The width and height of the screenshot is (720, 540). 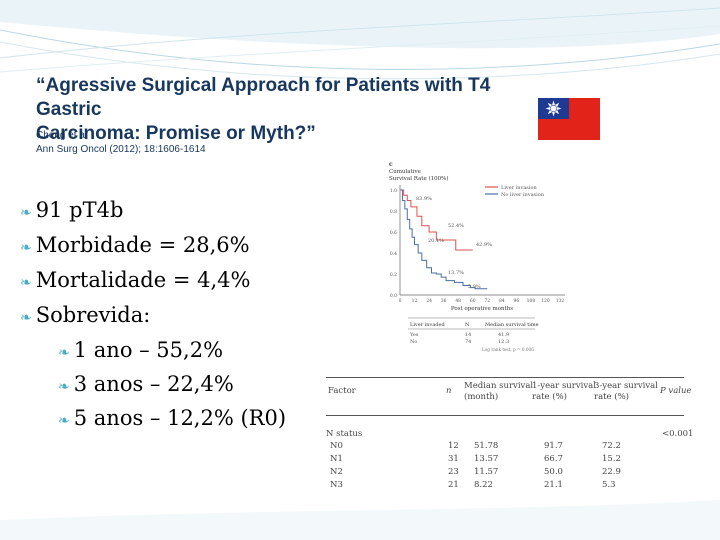 What do you see at coordinates (512, 325) in the screenshot?
I see `mini-table-header-median: Median survival time` at bounding box center [512, 325].